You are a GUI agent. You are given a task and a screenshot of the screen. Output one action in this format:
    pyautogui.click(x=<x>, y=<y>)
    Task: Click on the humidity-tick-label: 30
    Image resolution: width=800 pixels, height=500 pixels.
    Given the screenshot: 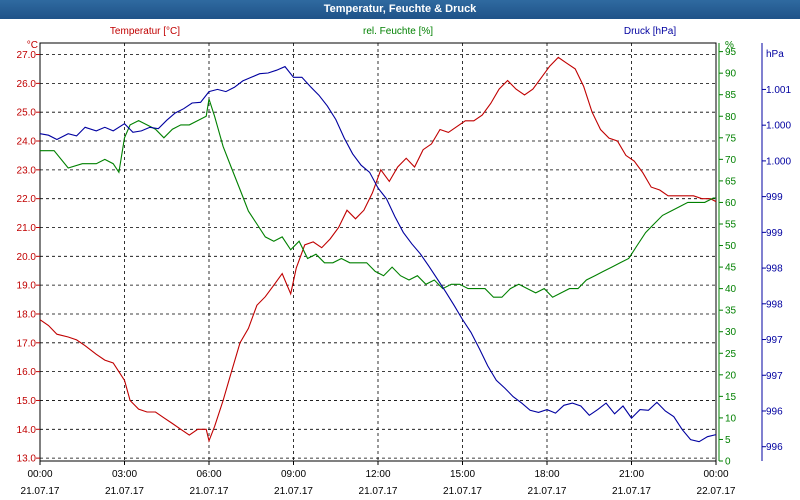 What is the action you would take?
    pyautogui.click(x=731, y=332)
    